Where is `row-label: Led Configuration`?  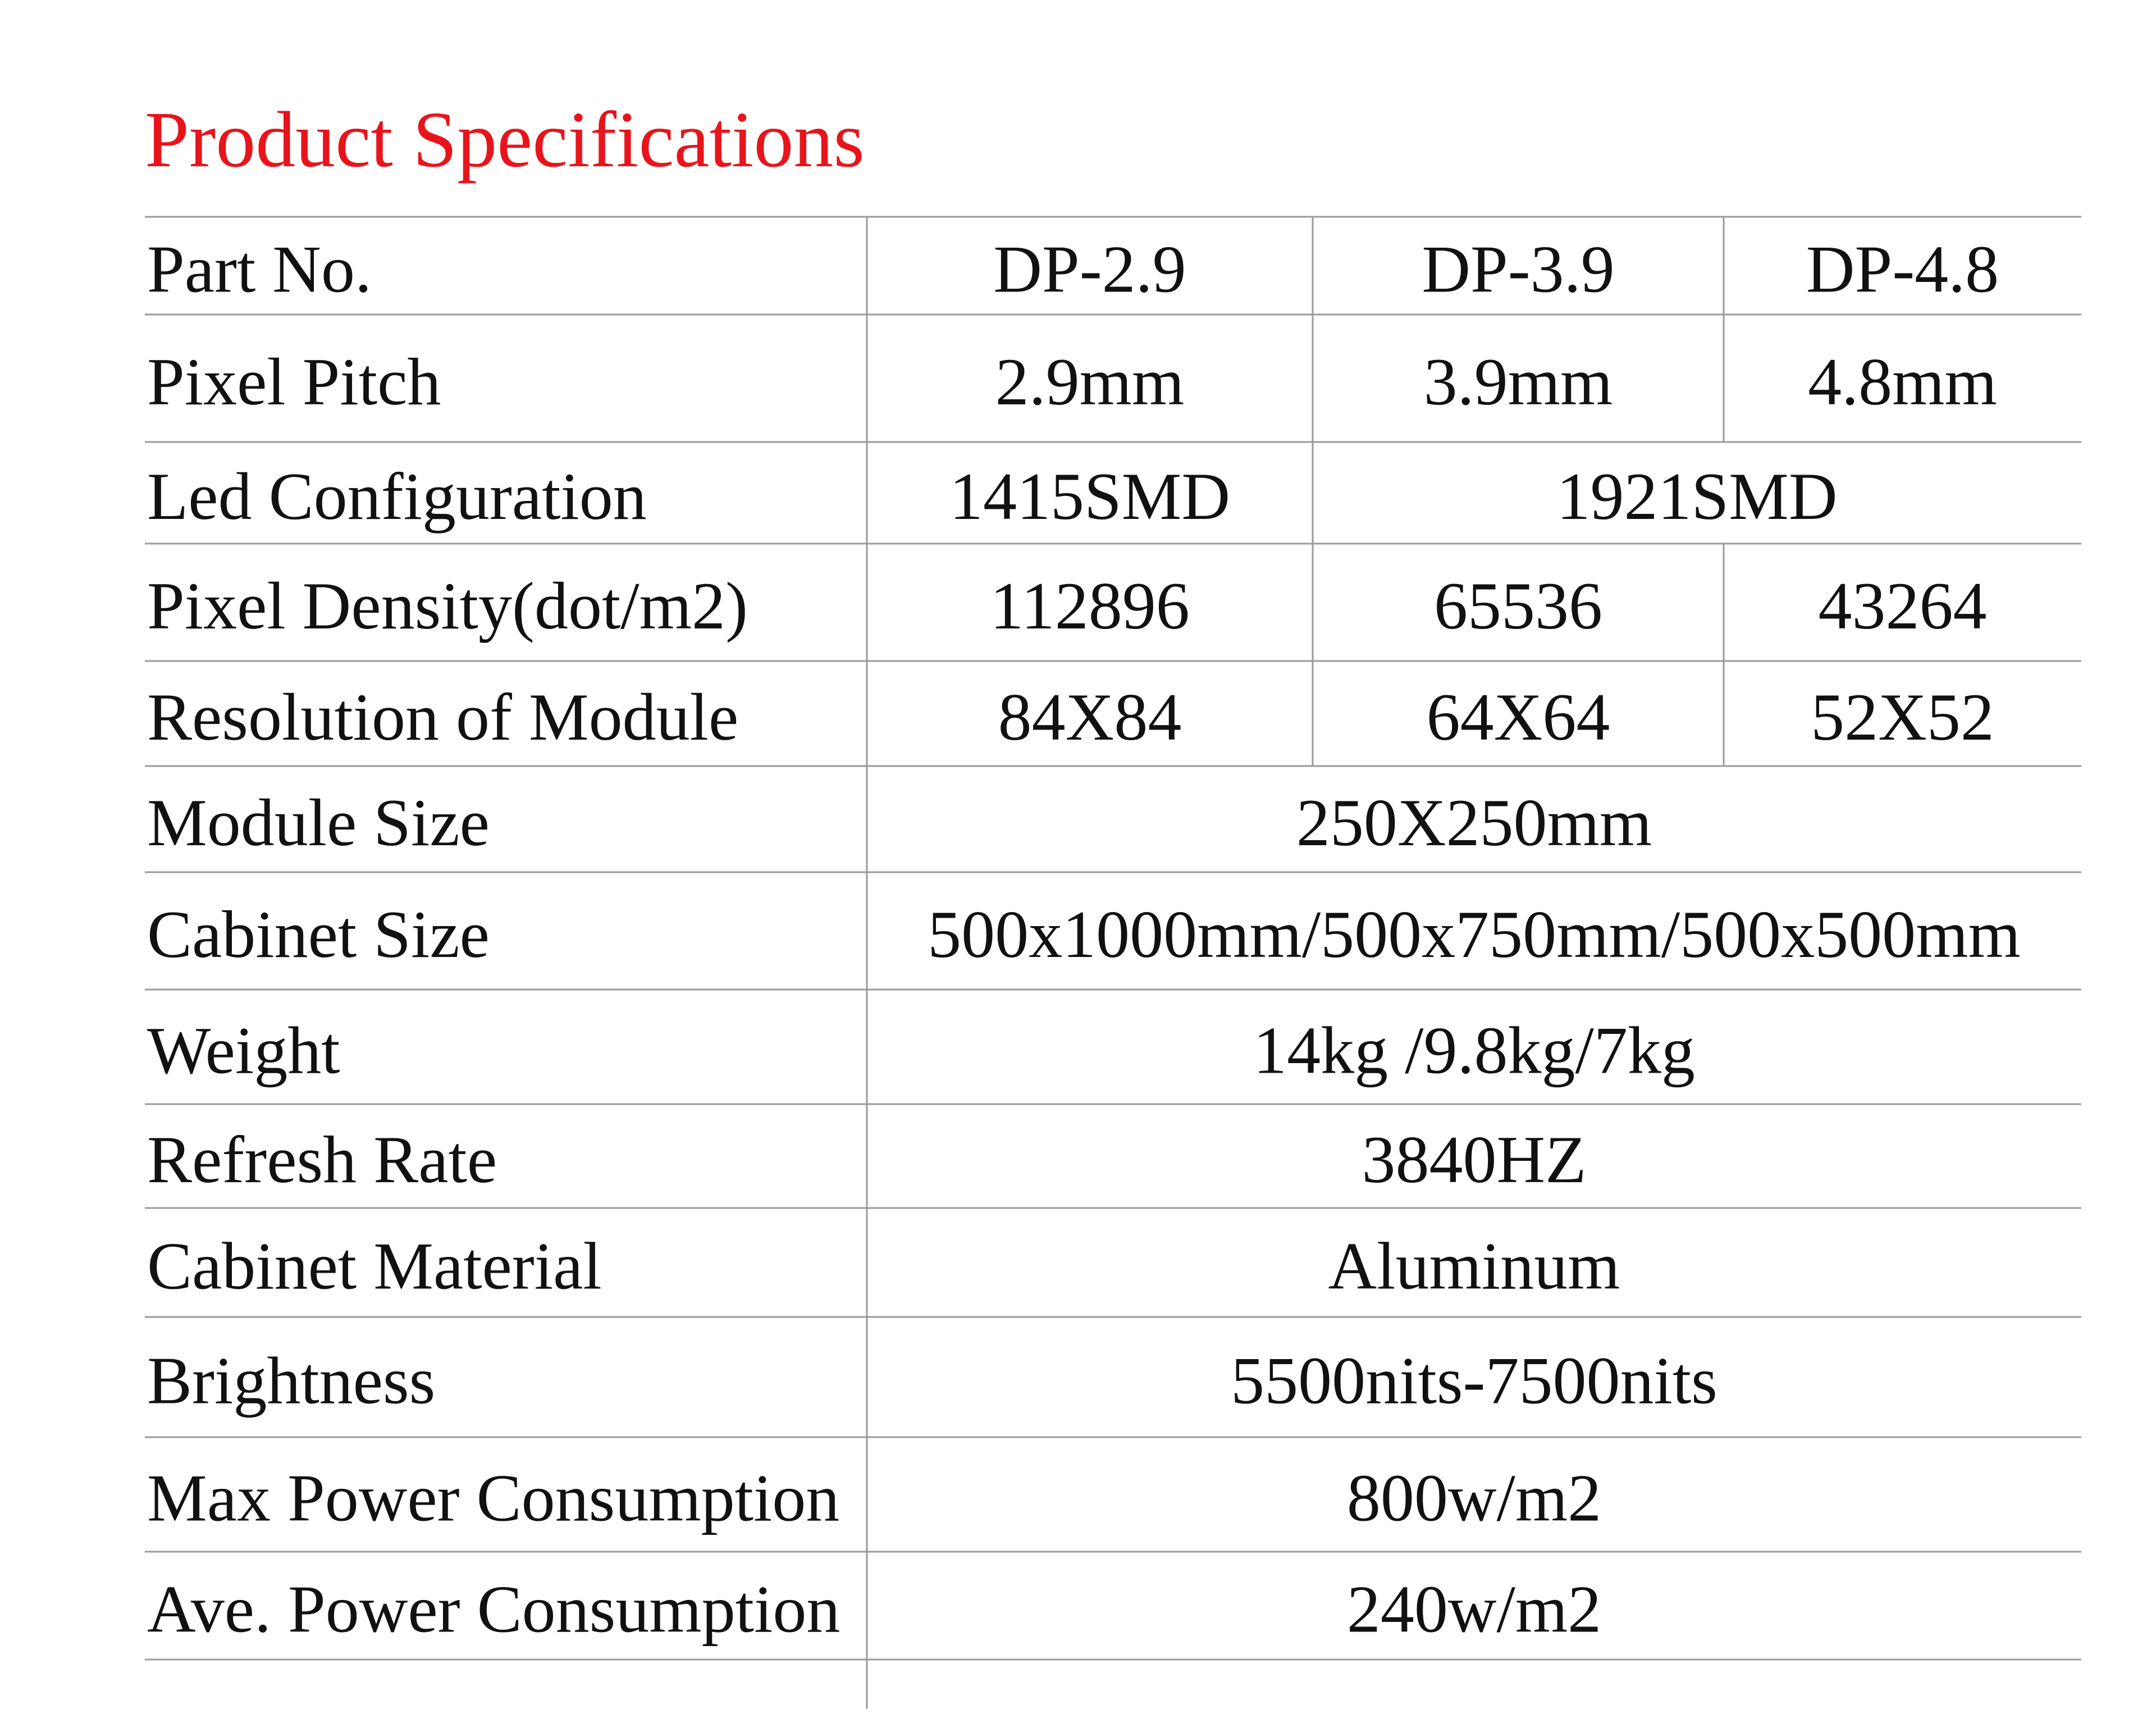 row-label: Led Configuration is located at coordinates (397, 496).